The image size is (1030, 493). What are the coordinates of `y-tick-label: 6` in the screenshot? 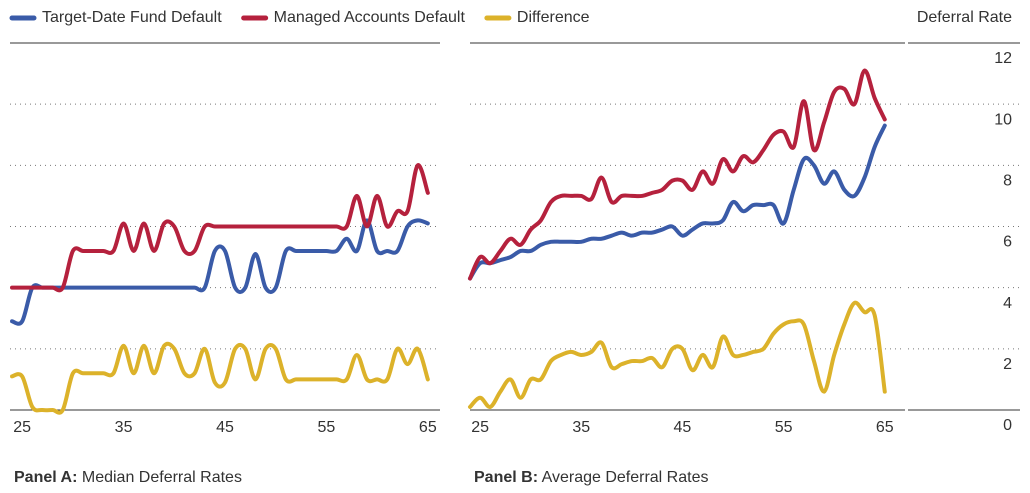 It's located at (1007, 242).